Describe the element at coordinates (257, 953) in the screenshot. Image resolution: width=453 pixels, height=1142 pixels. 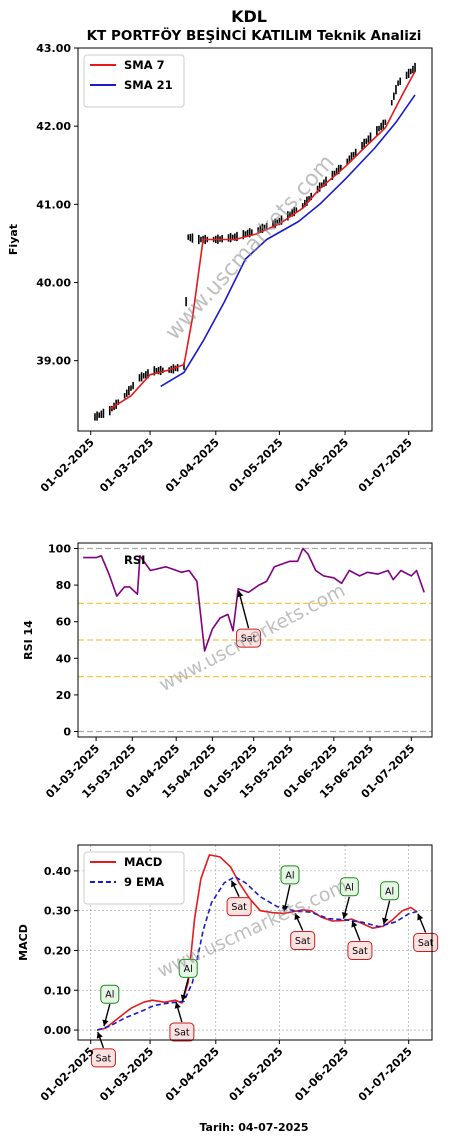
I see `series-line-9-ema` at that location.